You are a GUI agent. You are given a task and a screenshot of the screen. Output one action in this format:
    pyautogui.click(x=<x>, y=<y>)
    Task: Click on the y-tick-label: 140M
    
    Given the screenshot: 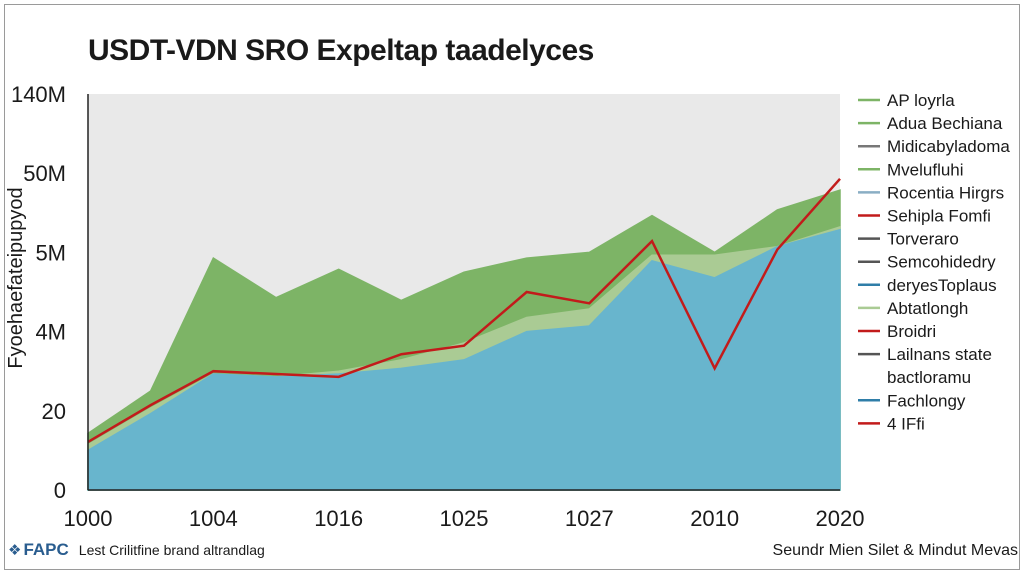 What is the action you would take?
    pyautogui.click(x=38, y=94)
    